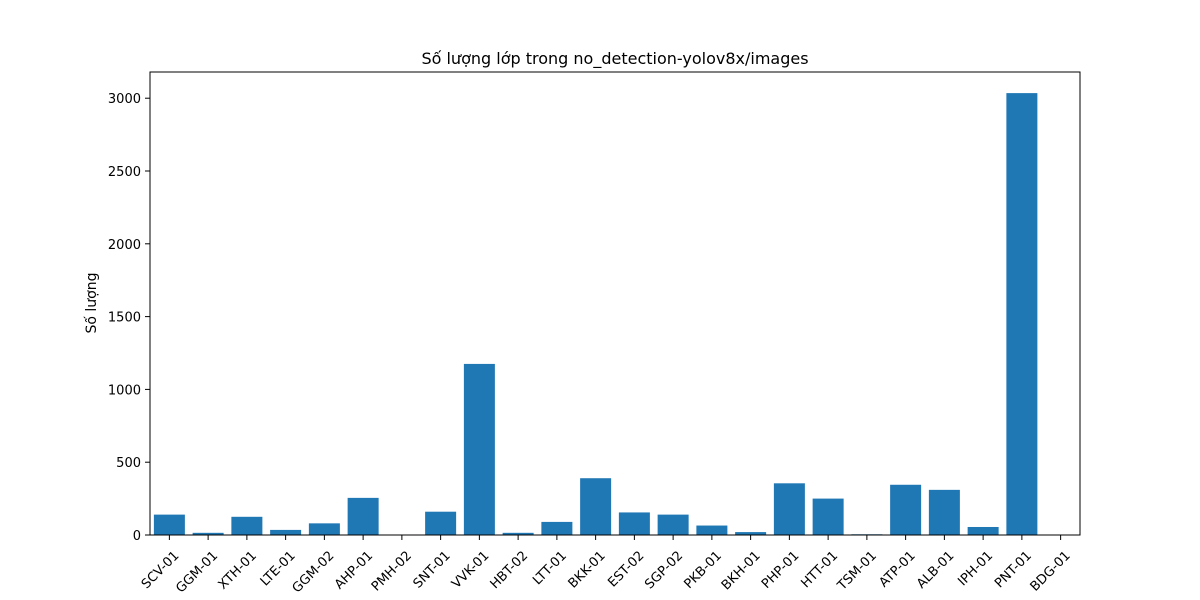 The width and height of the screenshot is (1200, 600). Describe the element at coordinates (128, 463) in the screenshot. I see `y-tick-label: 500` at that location.